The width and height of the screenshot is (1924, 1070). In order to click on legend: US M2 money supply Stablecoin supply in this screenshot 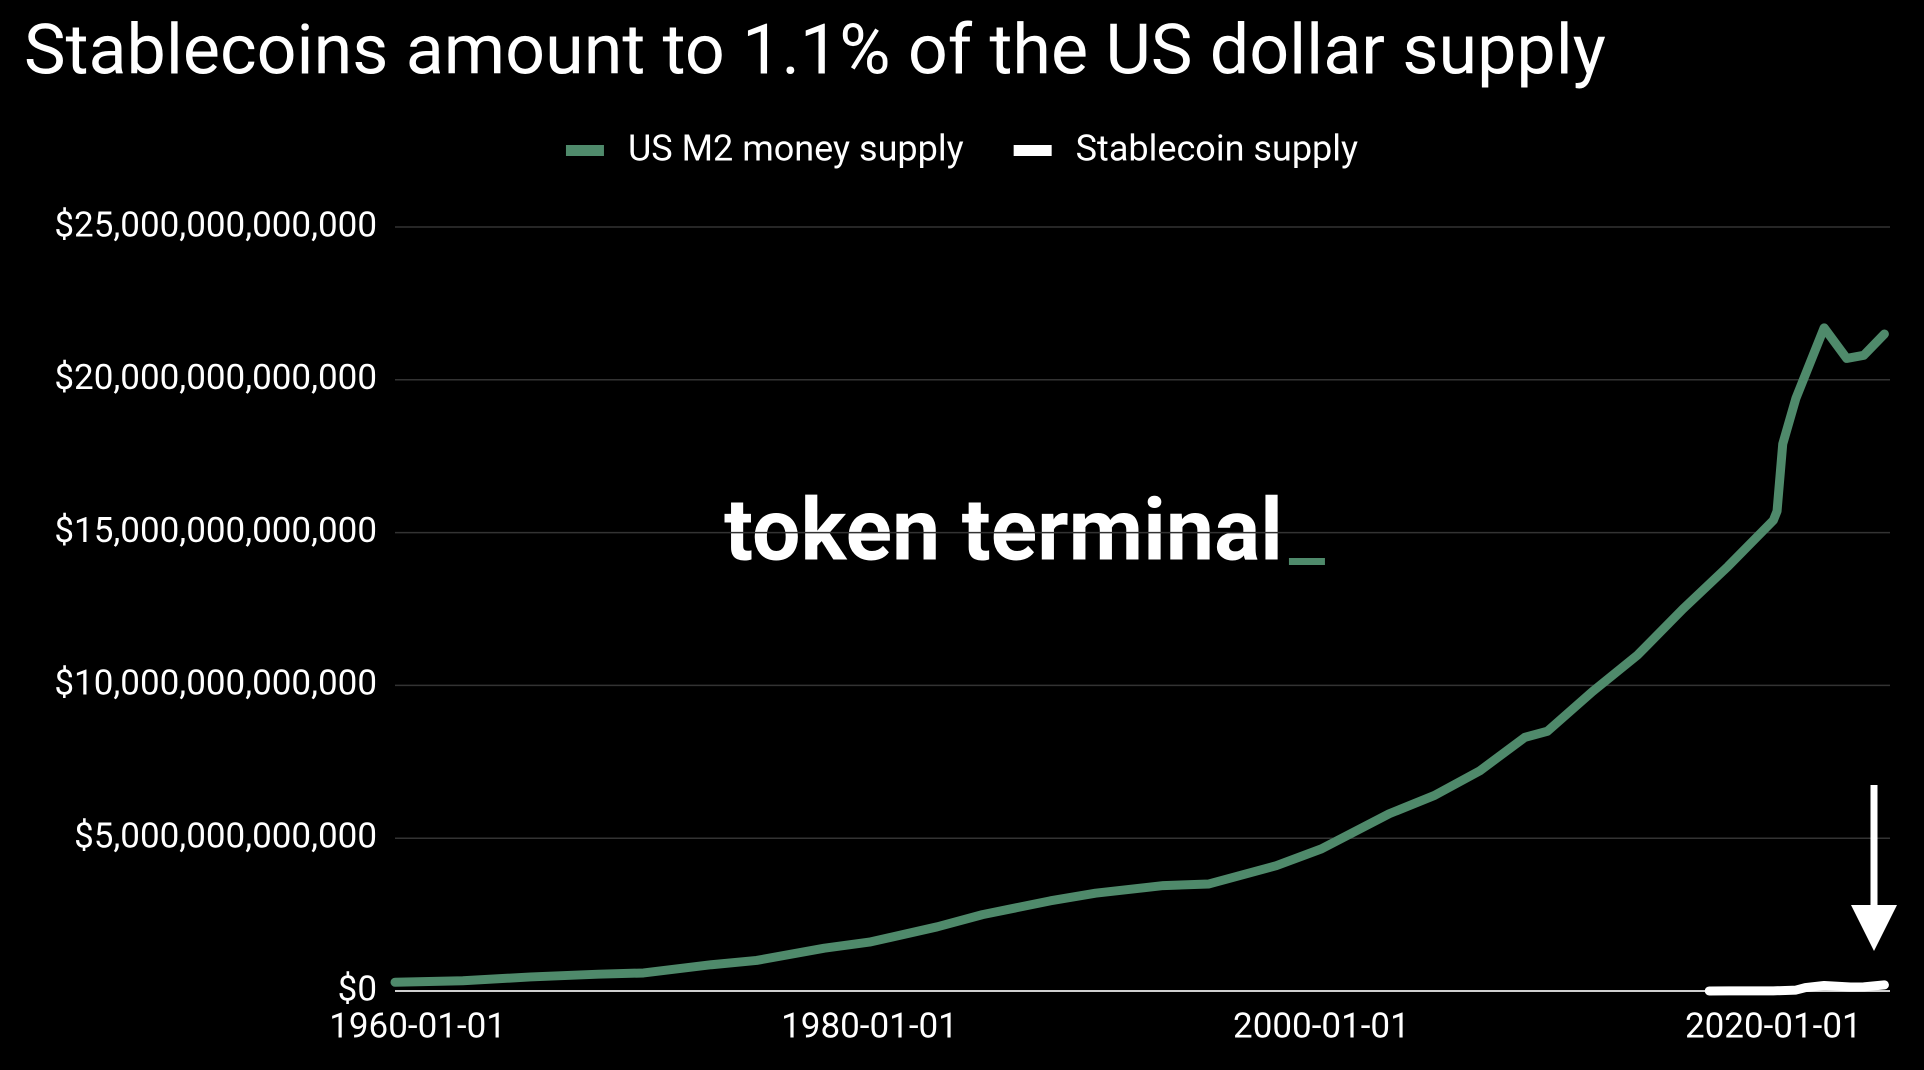, I will do `click(961, 149)`.